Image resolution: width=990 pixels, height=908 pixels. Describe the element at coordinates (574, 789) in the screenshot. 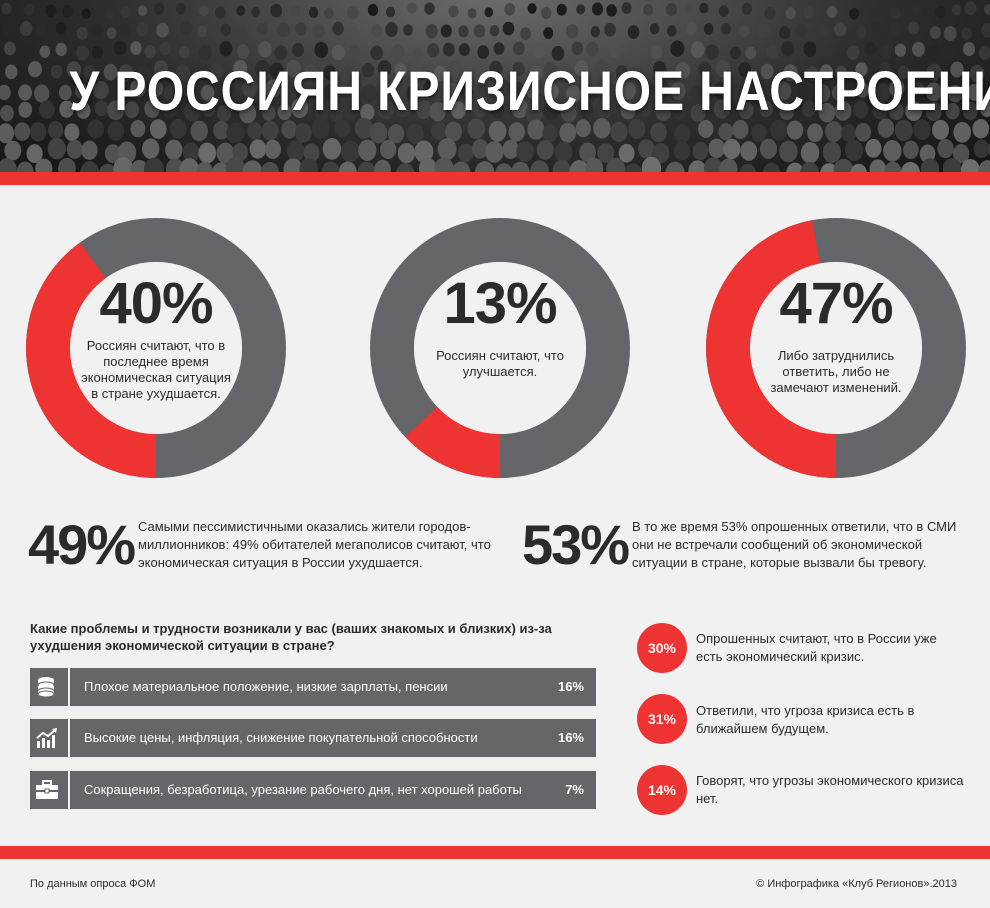

I see `problem-value: 7%` at that location.